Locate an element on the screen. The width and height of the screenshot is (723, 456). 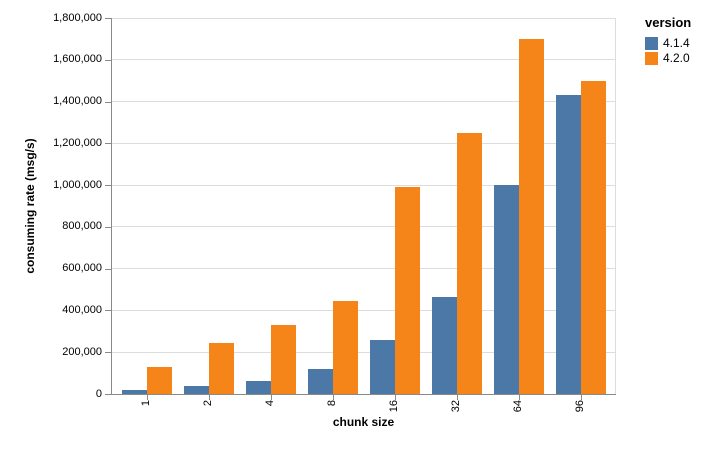
legend-label: 4.1.4 is located at coordinates (676, 43).